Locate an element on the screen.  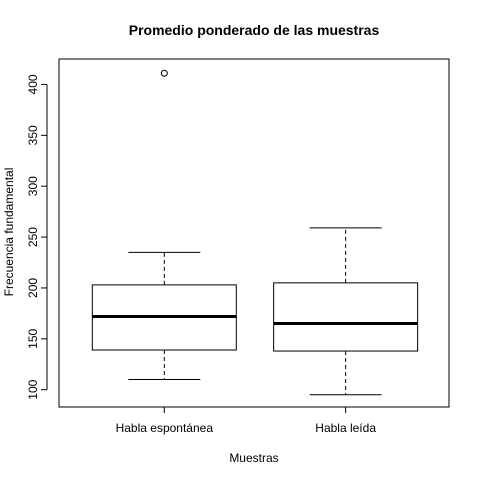
outlier-point is located at coordinates (164, 73).